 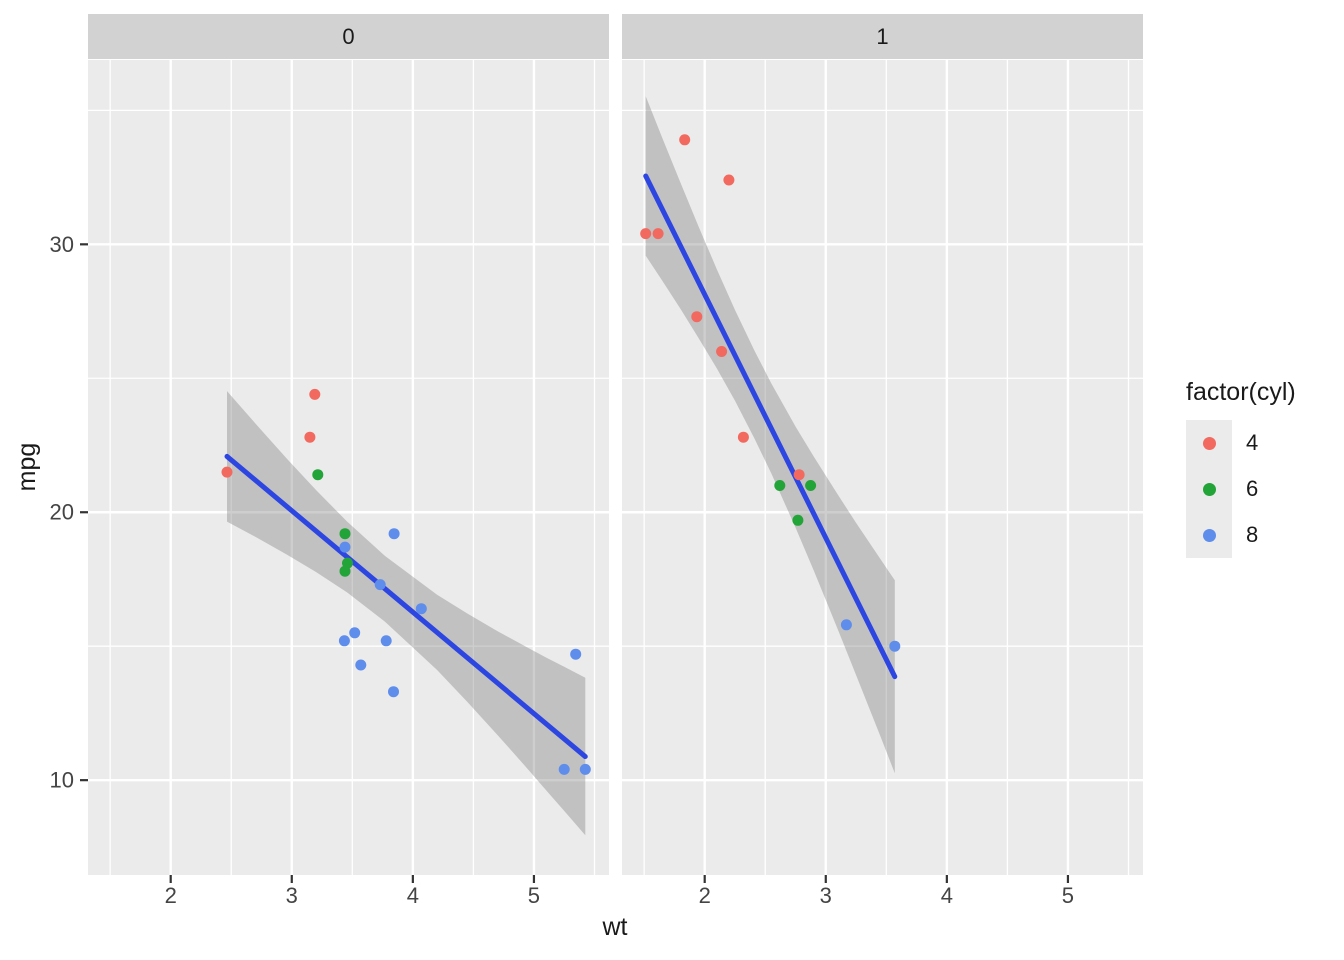 I want to click on y-tick-label: 30, so click(x=62, y=244).